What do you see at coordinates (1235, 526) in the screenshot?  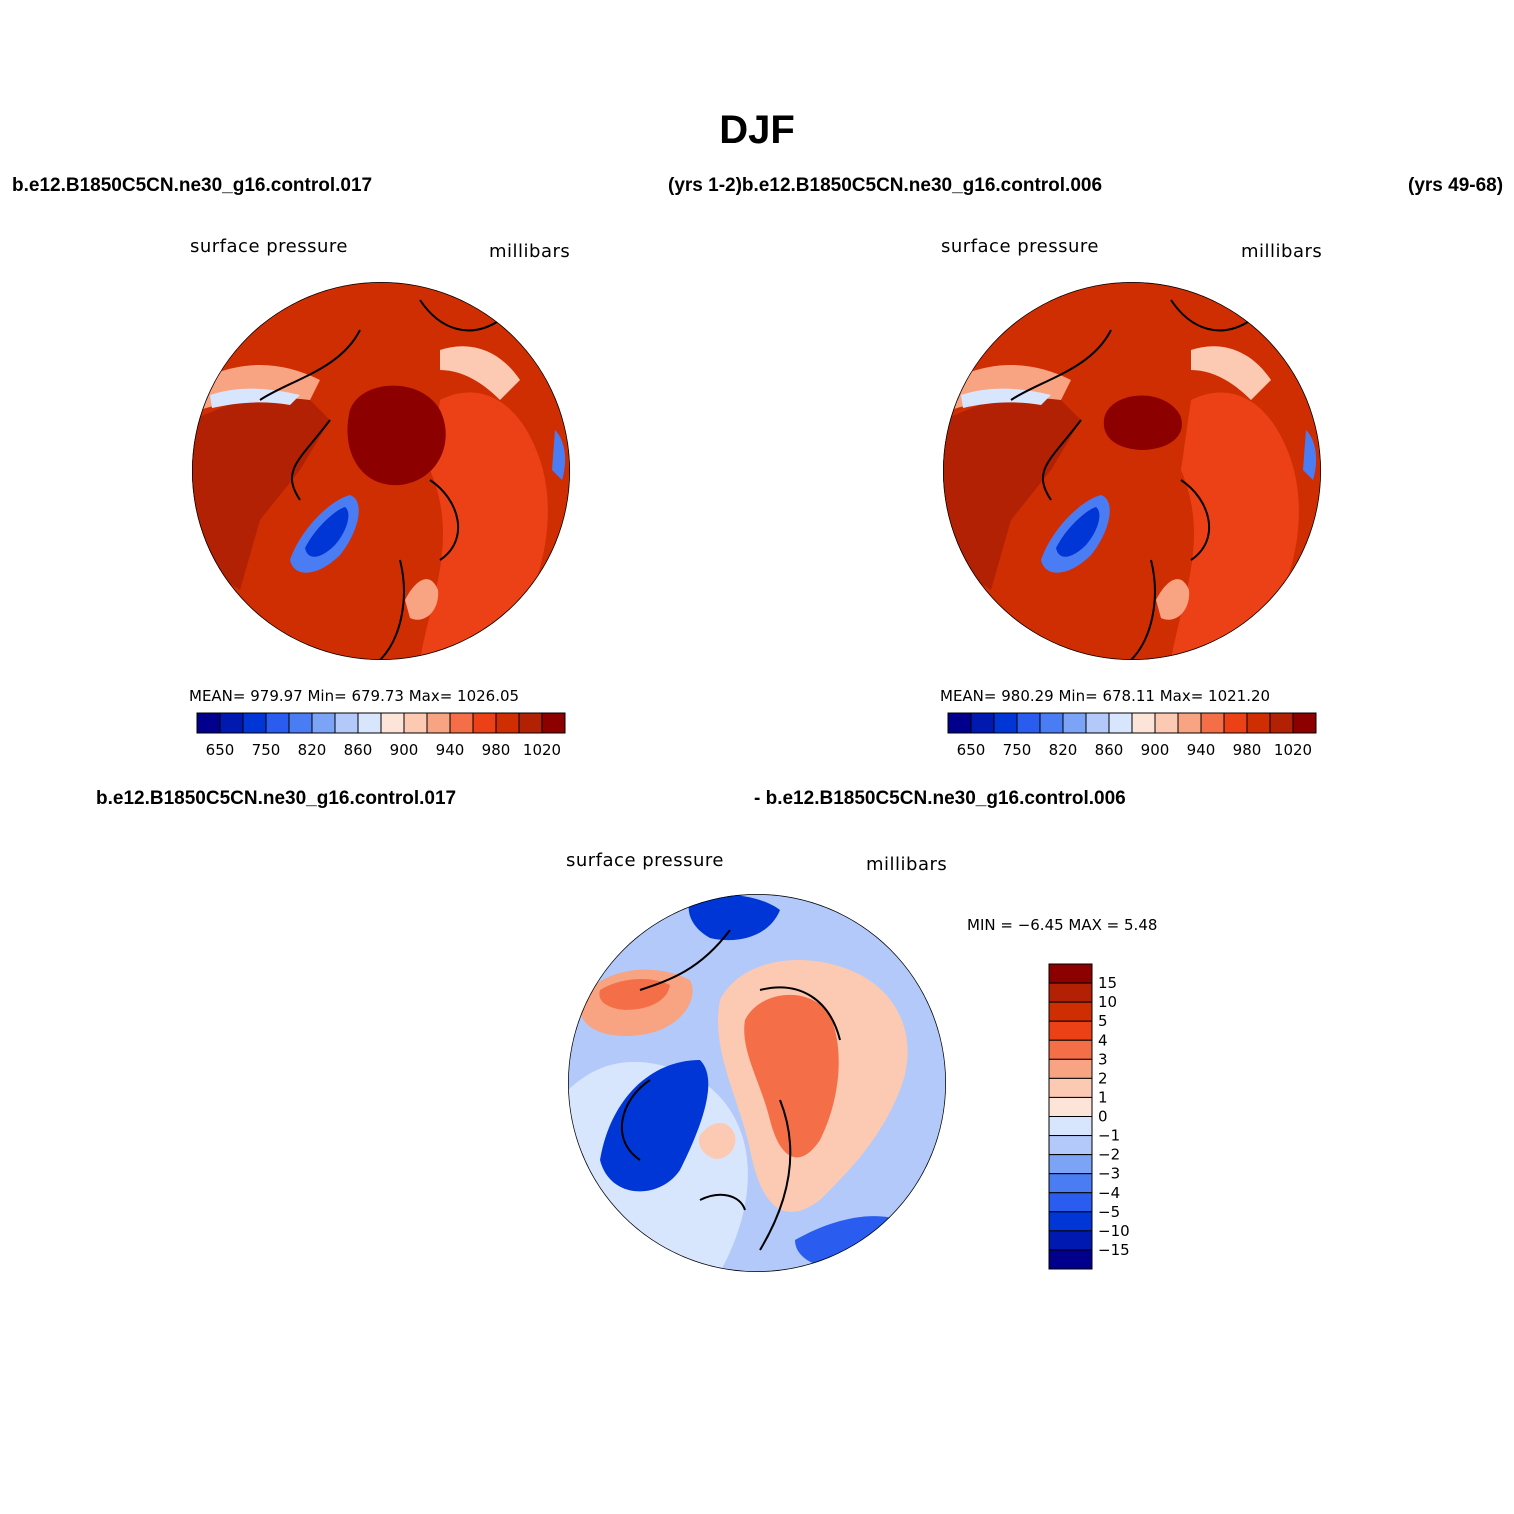 I see `map2-region-eurasia` at bounding box center [1235, 526].